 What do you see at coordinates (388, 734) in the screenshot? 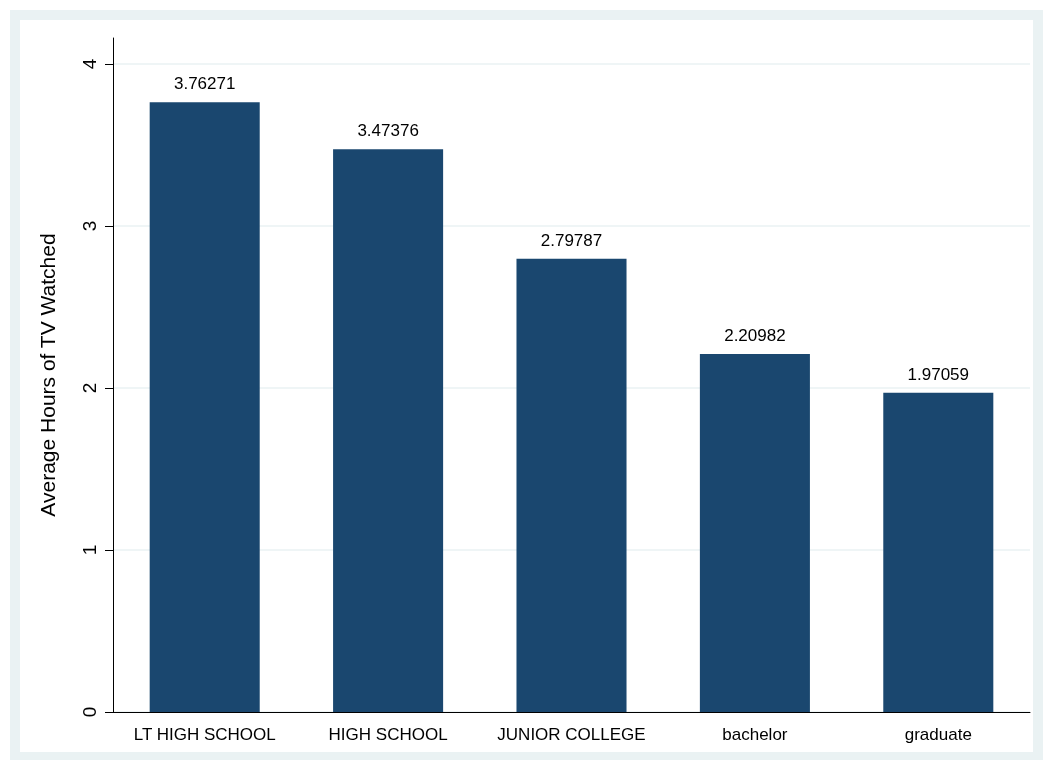
I see `x-tick-label: HIGH SCHOOL` at bounding box center [388, 734].